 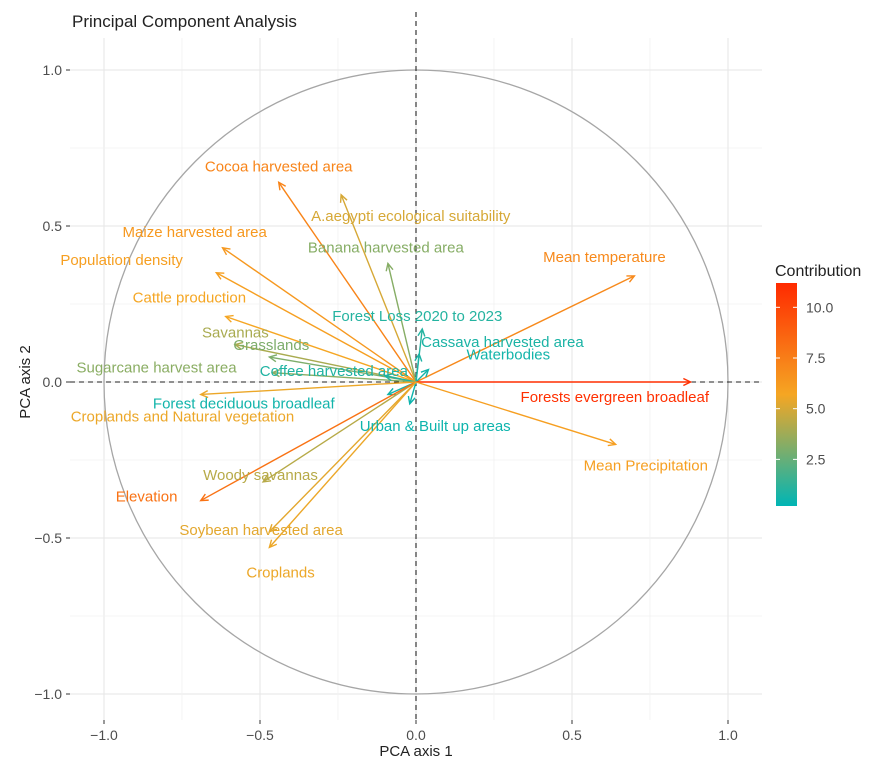 I want to click on variable-label: Forests evergreen broadleaf, so click(x=615, y=397).